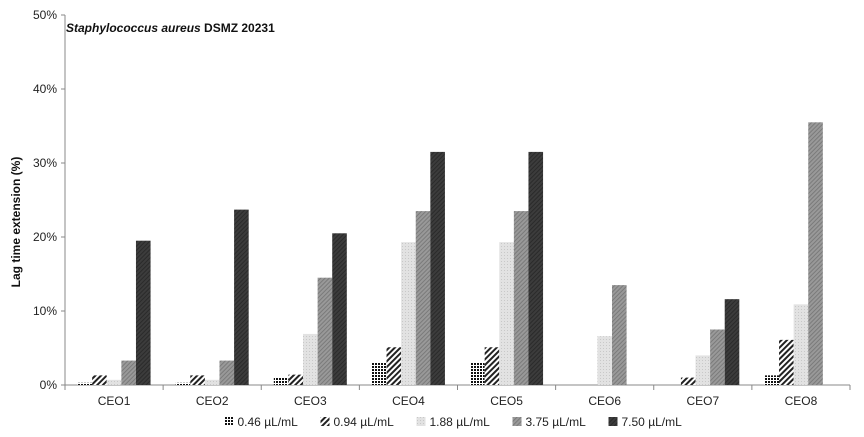 The width and height of the screenshot is (864, 437). Describe the element at coordinates (460, 422) in the screenshot. I see `legend-label: 1.88 µL/mL` at that location.